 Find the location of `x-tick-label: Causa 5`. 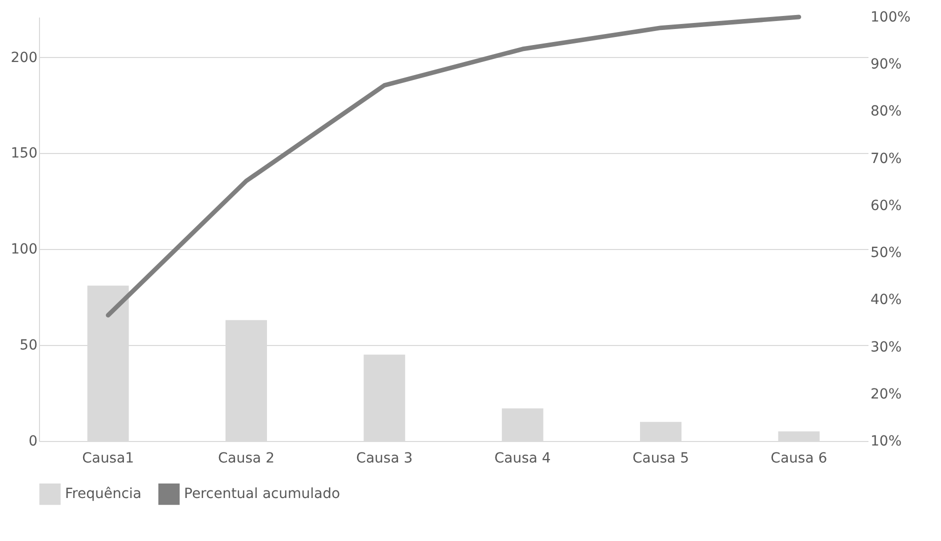

x-tick-label: Causa 5 is located at coordinates (660, 458).